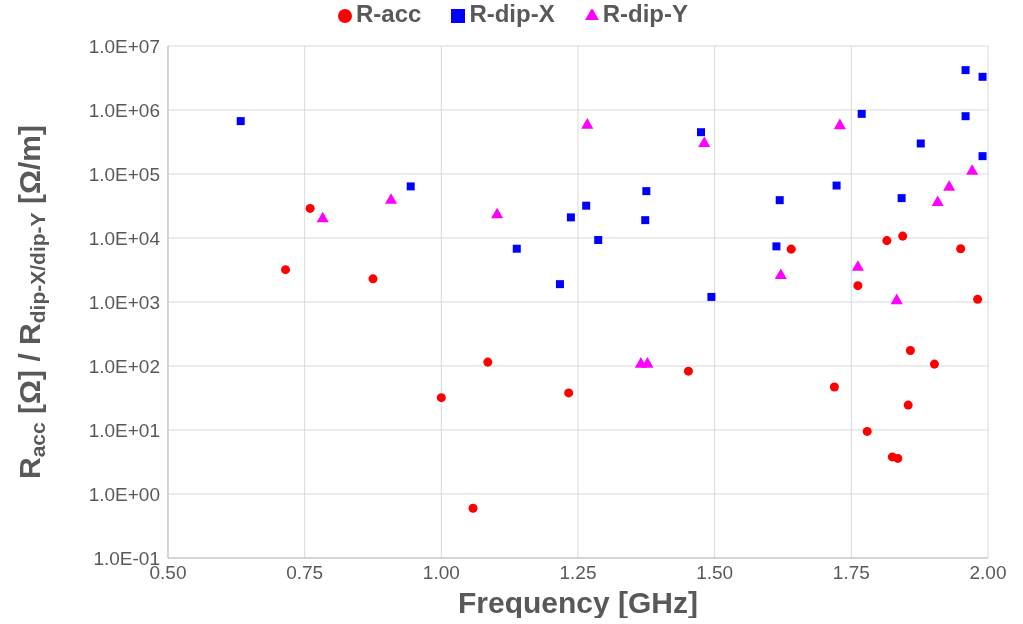 The width and height of the screenshot is (1023, 624). Describe the element at coordinates (124, 366) in the screenshot. I see `y-tick-label: 1.0E+02` at that location.